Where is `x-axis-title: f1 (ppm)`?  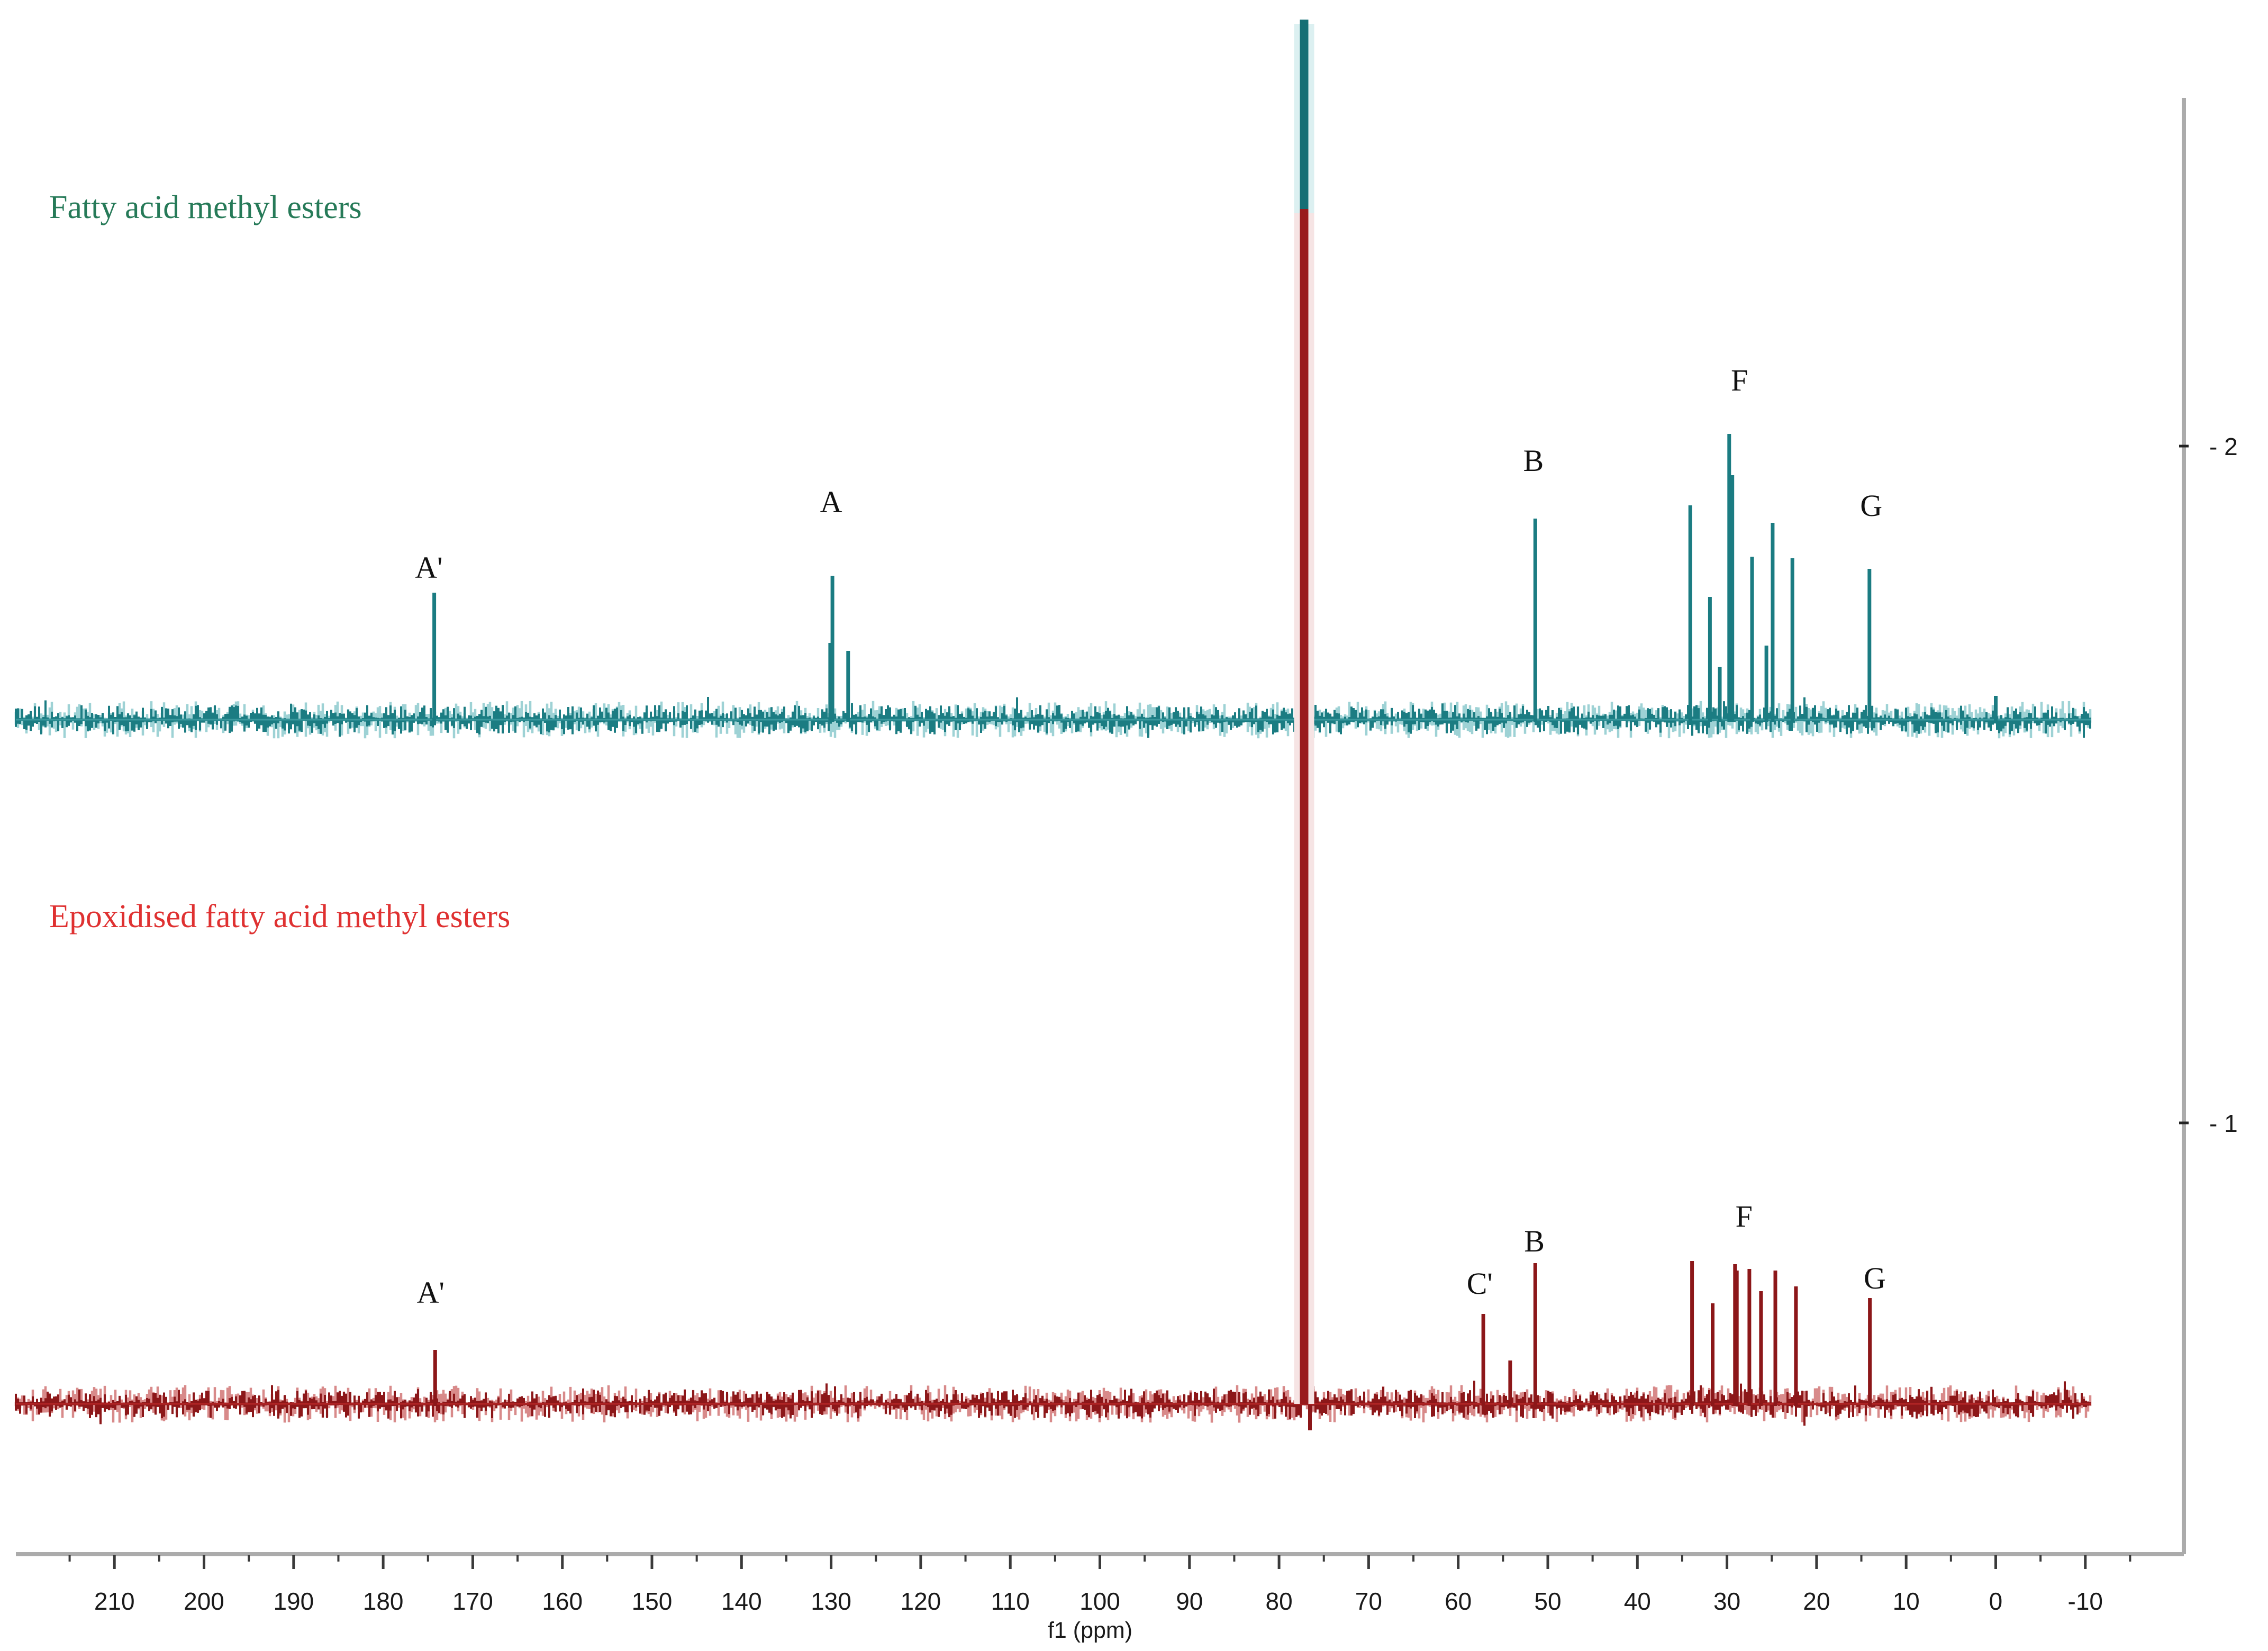
x-axis-title: f1 (ppm) is located at coordinates (1090, 1630).